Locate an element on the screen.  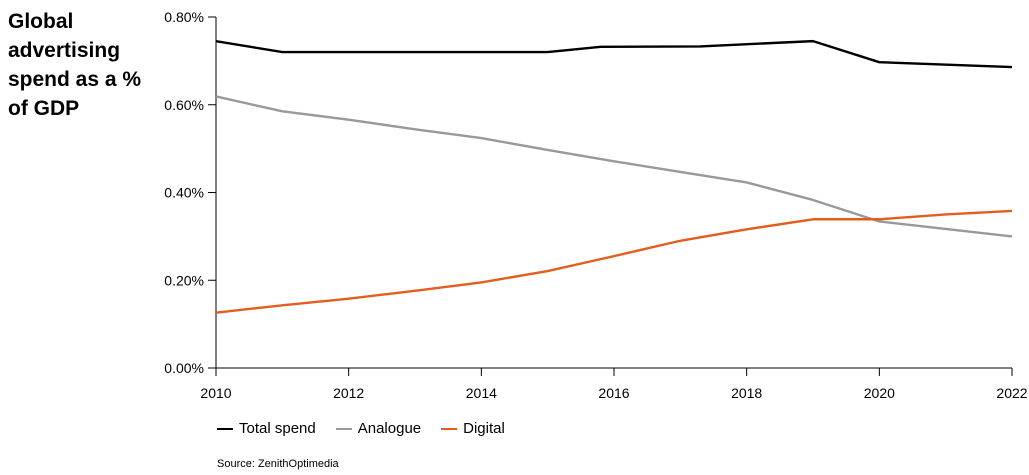
x-tick-label: 2022 is located at coordinates (1011, 393).